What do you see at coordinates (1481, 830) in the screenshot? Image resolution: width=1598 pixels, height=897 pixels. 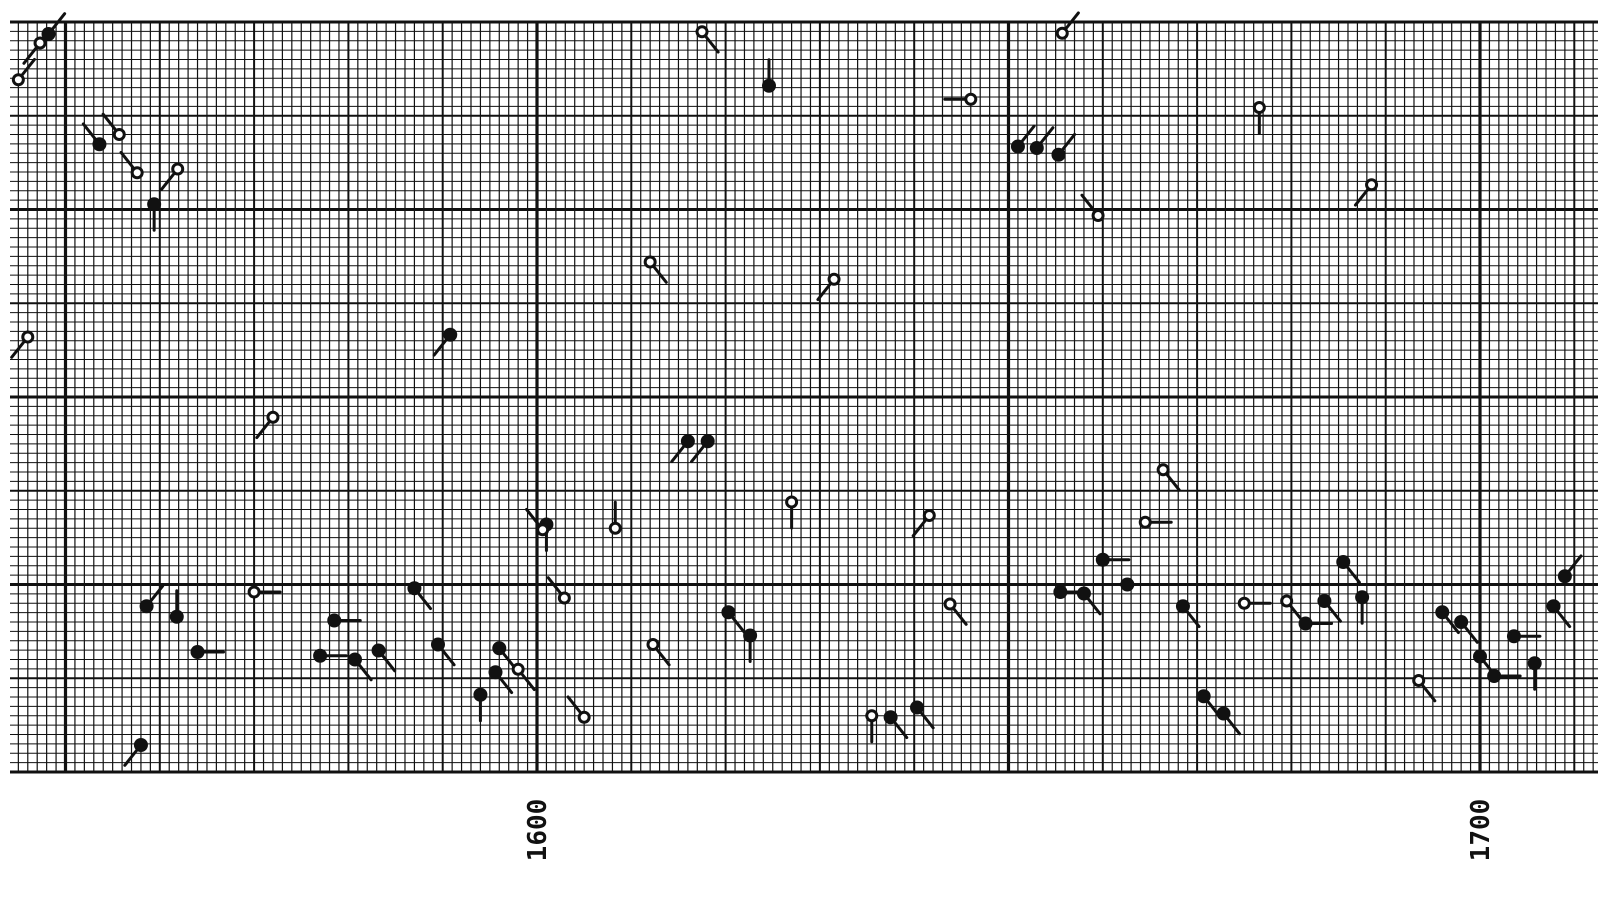 I see `x-tick-label: 1700` at bounding box center [1481, 830].